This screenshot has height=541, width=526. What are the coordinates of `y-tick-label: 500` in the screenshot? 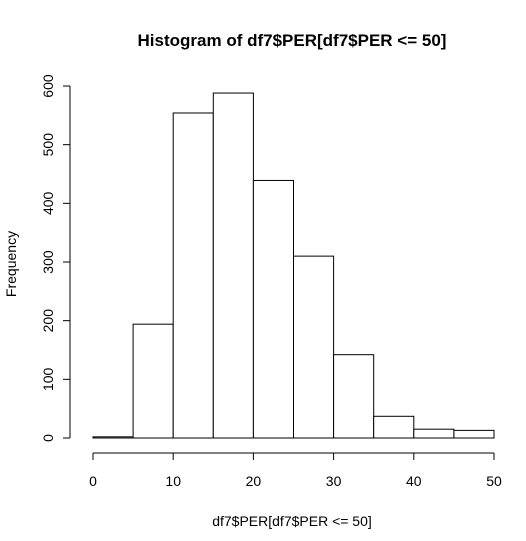 It's located at (48, 145).